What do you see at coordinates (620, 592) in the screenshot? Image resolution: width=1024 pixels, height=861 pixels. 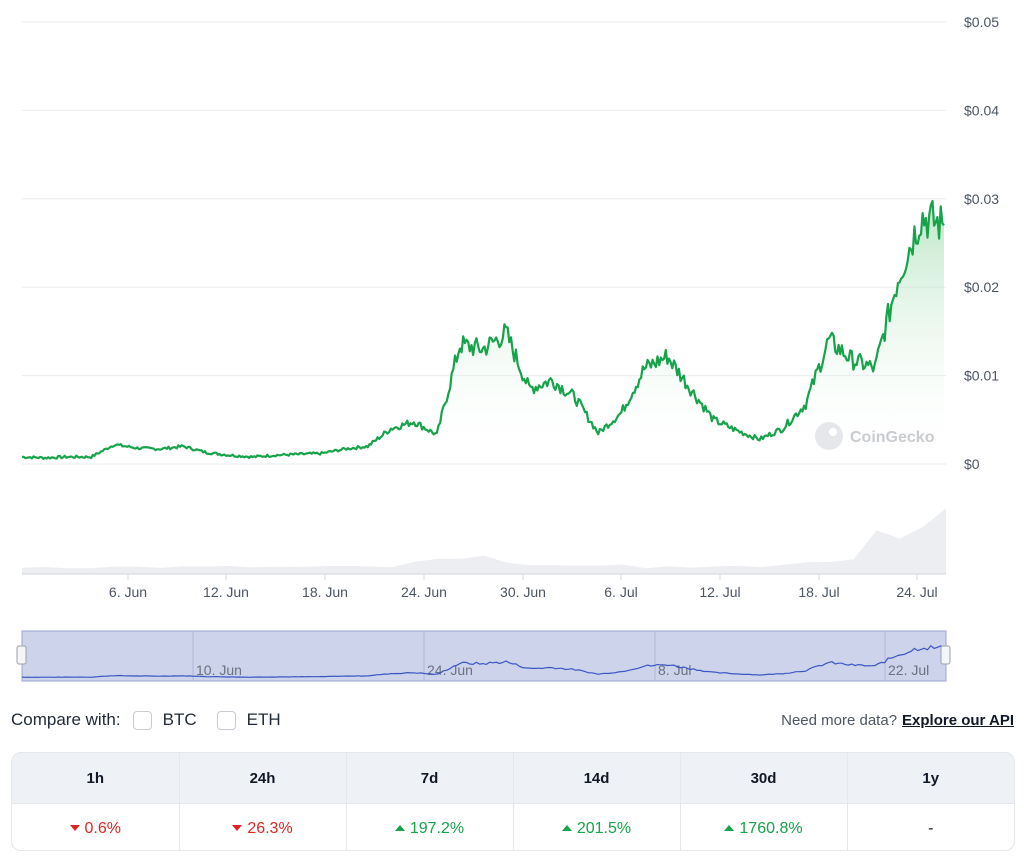 I see `x-tick-label: 6. Jul` at bounding box center [620, 592].